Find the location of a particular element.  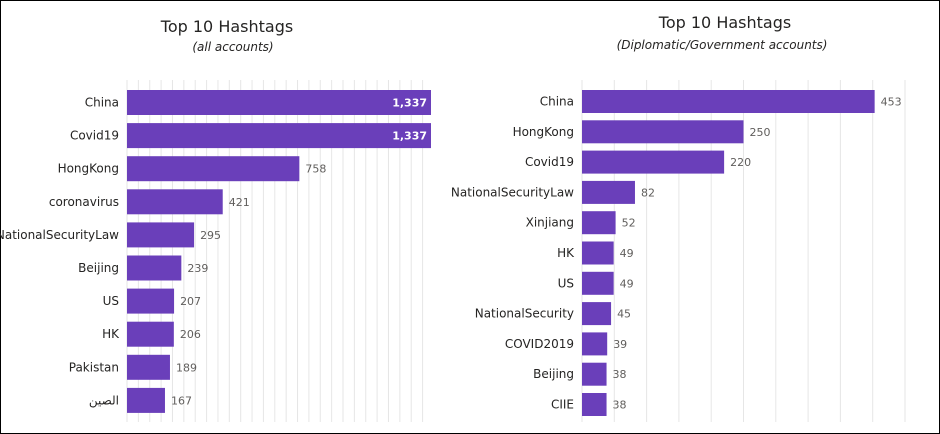

value-label-dip-5: 49 is located at coordinates (627, 253).